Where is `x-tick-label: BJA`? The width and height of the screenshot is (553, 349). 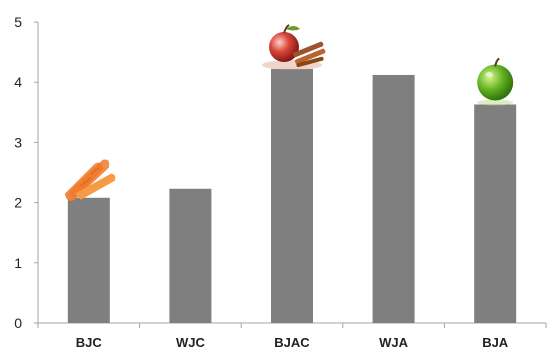 x-tick-label: BJA is located at coordinates (495, 342).